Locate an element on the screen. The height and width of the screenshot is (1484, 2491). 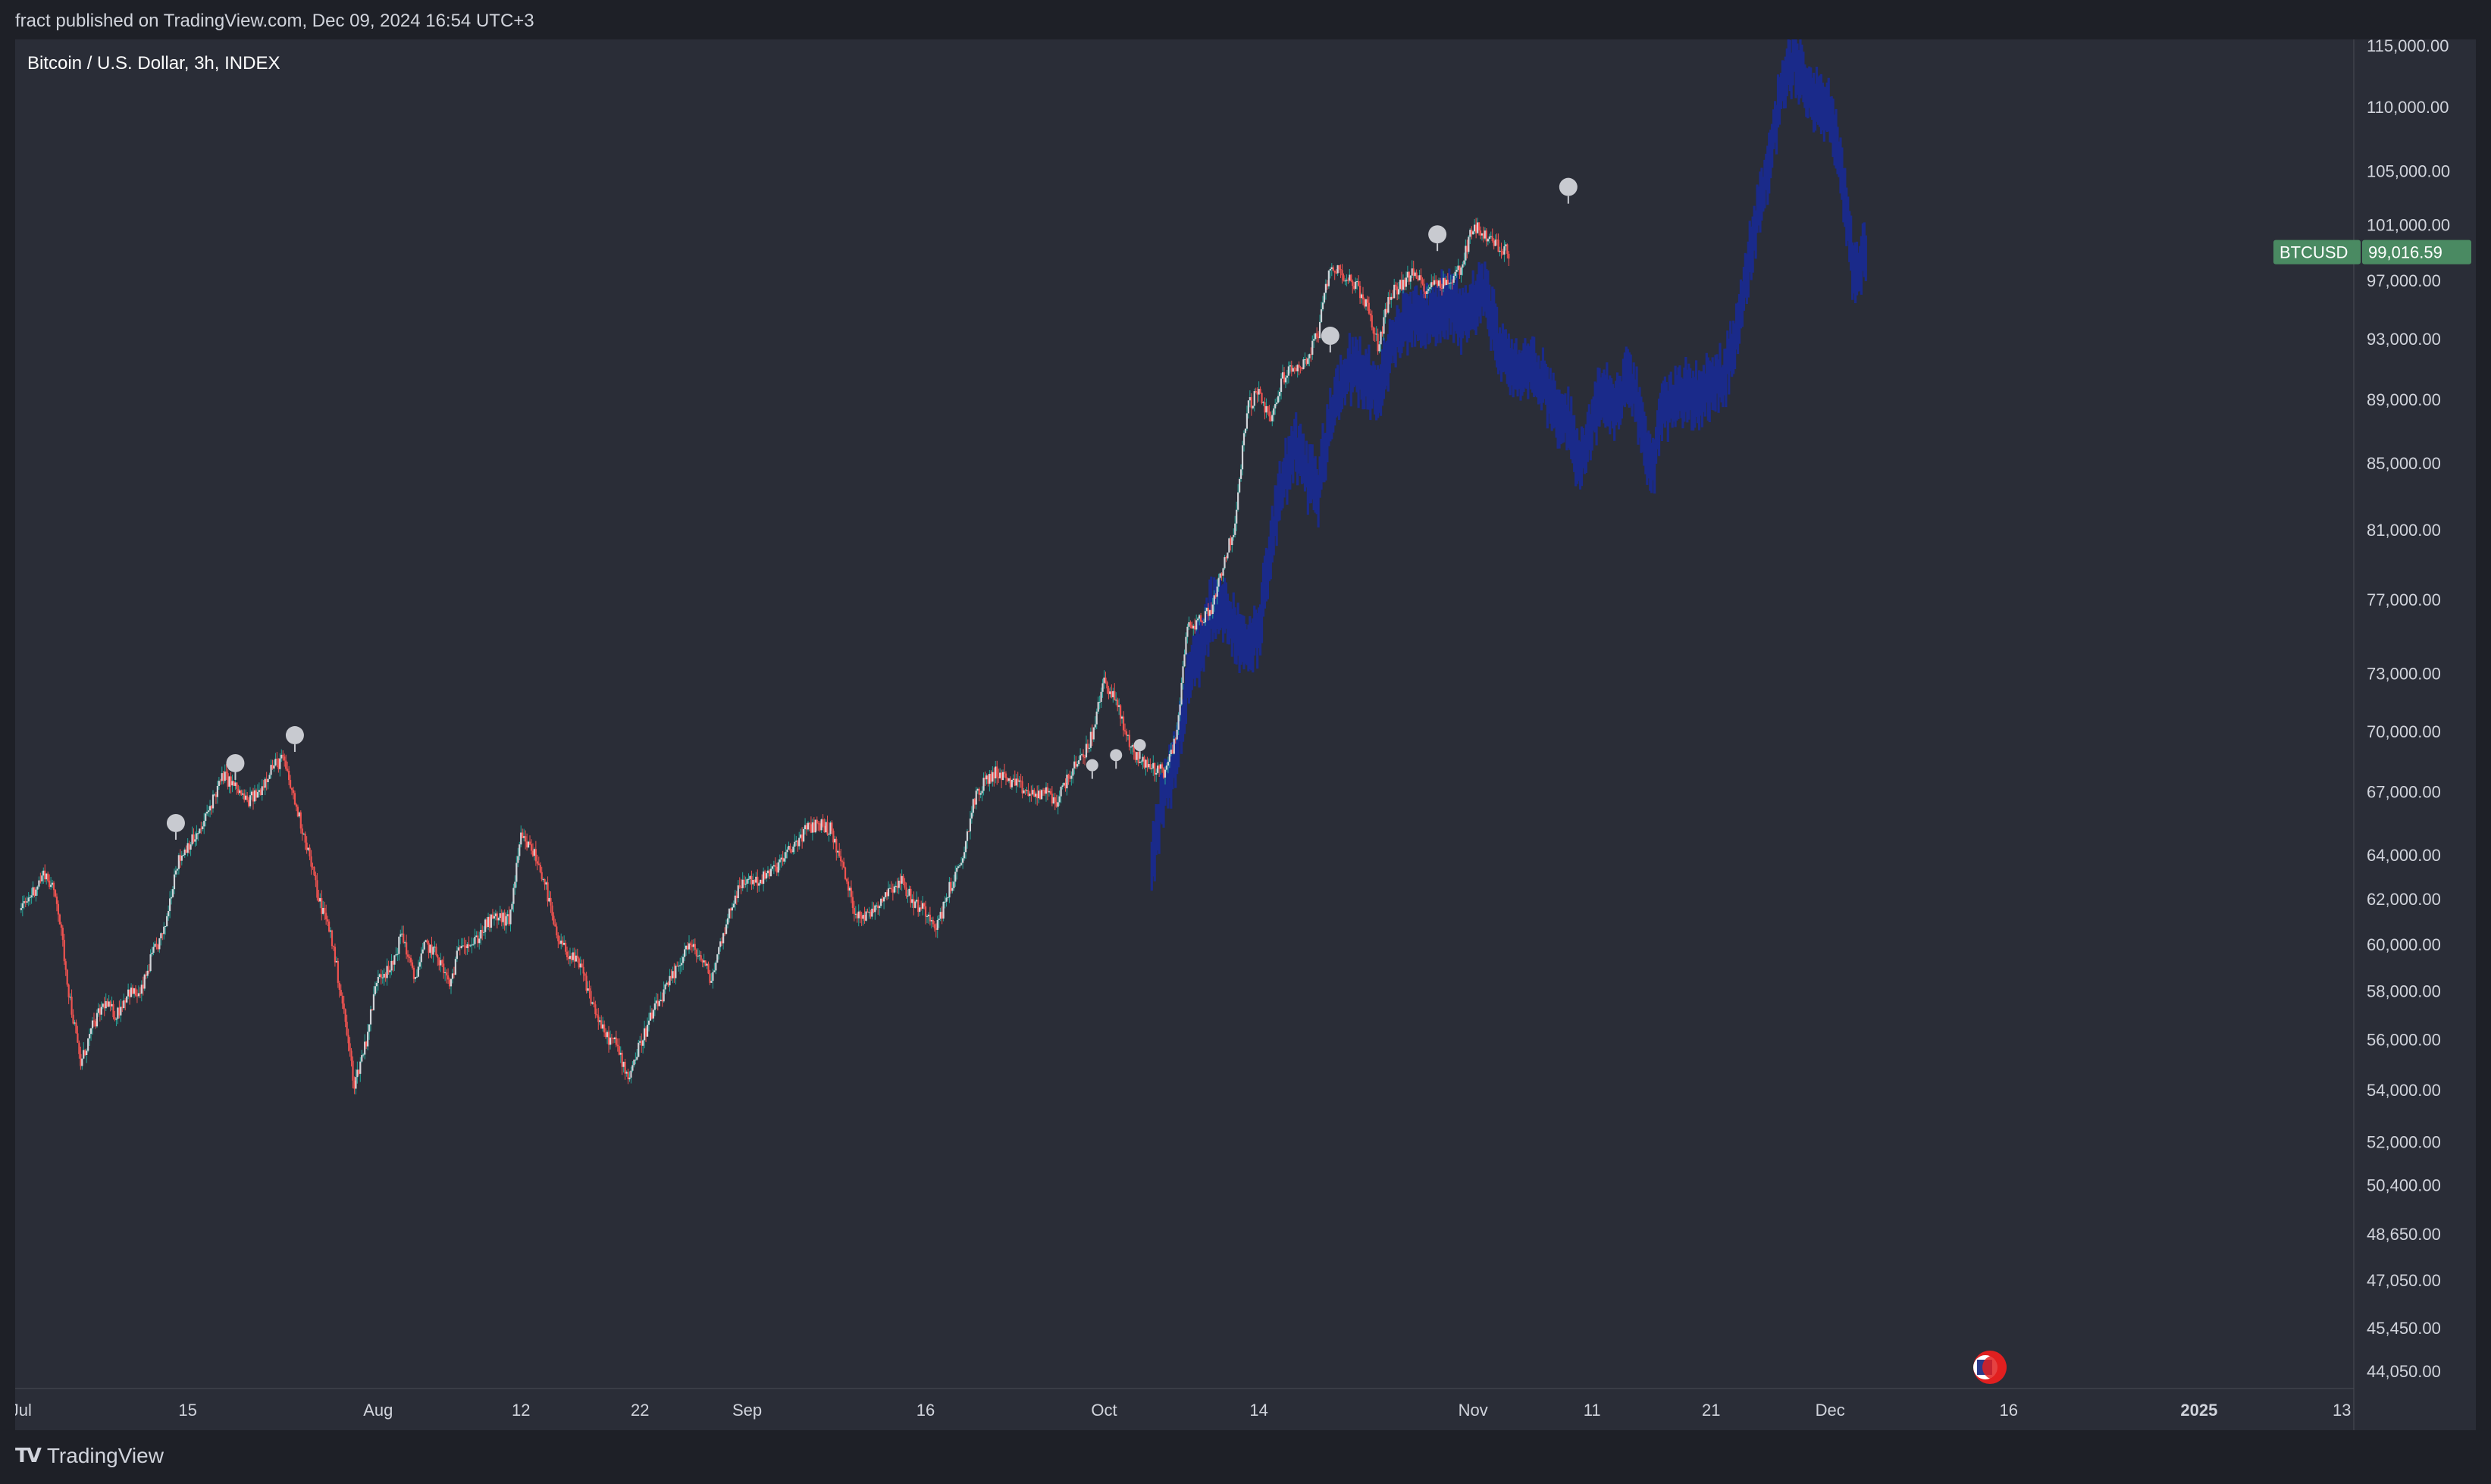
x-tick-label: 21 is located at coordinates (1711, 1411).